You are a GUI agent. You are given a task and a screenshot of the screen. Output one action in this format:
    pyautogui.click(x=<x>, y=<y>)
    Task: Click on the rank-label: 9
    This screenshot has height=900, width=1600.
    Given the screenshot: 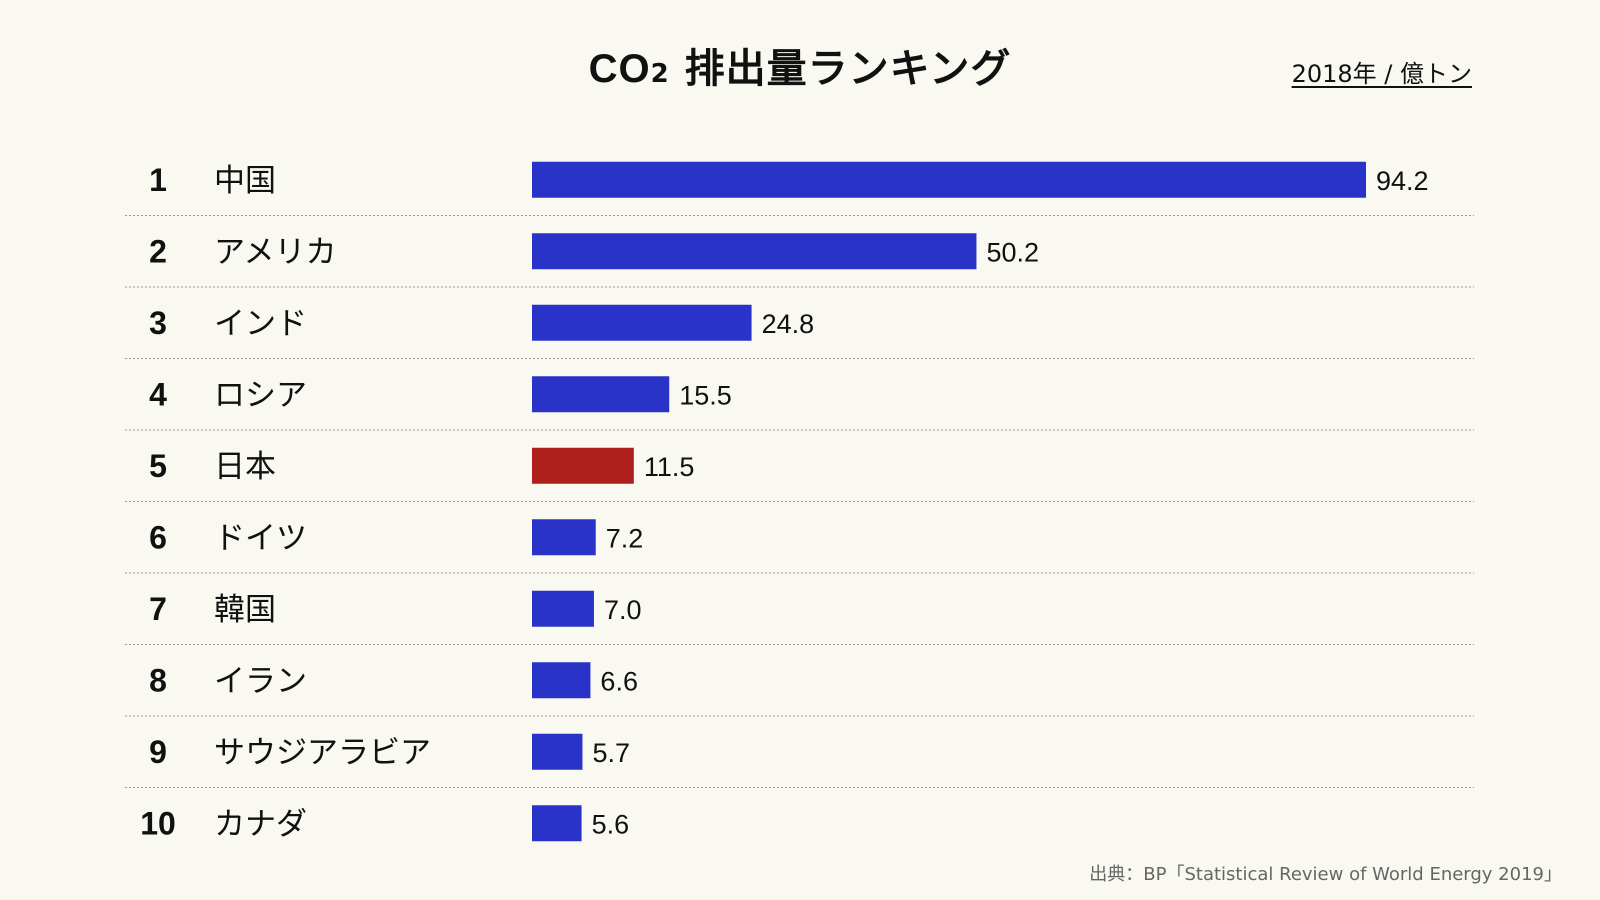 What is the action you would take?
    pyautogui.click(x=158, y=752)
    